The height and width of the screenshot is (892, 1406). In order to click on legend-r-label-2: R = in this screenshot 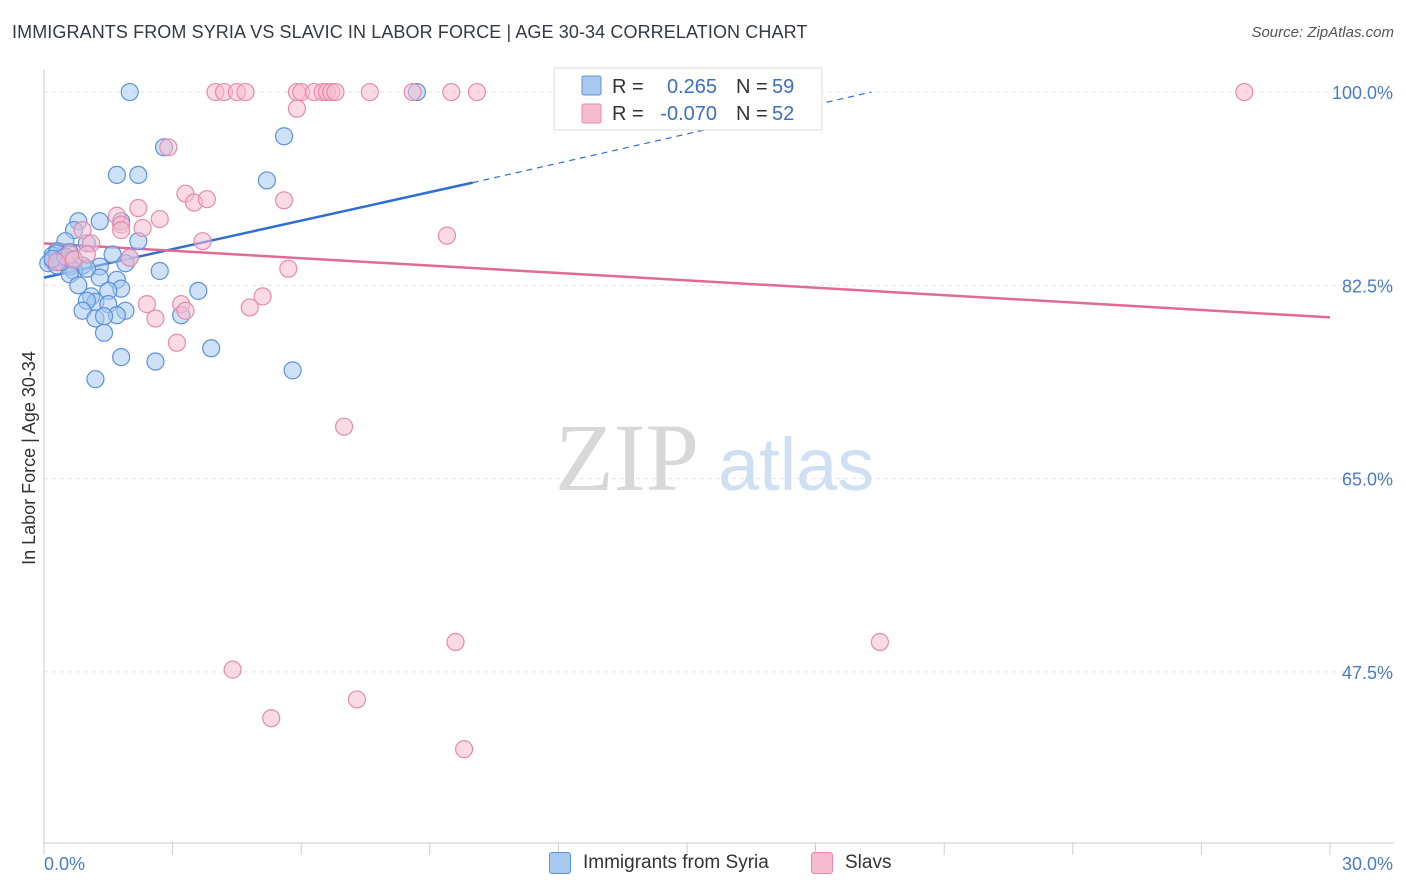, I will do `click(628, 114)`.